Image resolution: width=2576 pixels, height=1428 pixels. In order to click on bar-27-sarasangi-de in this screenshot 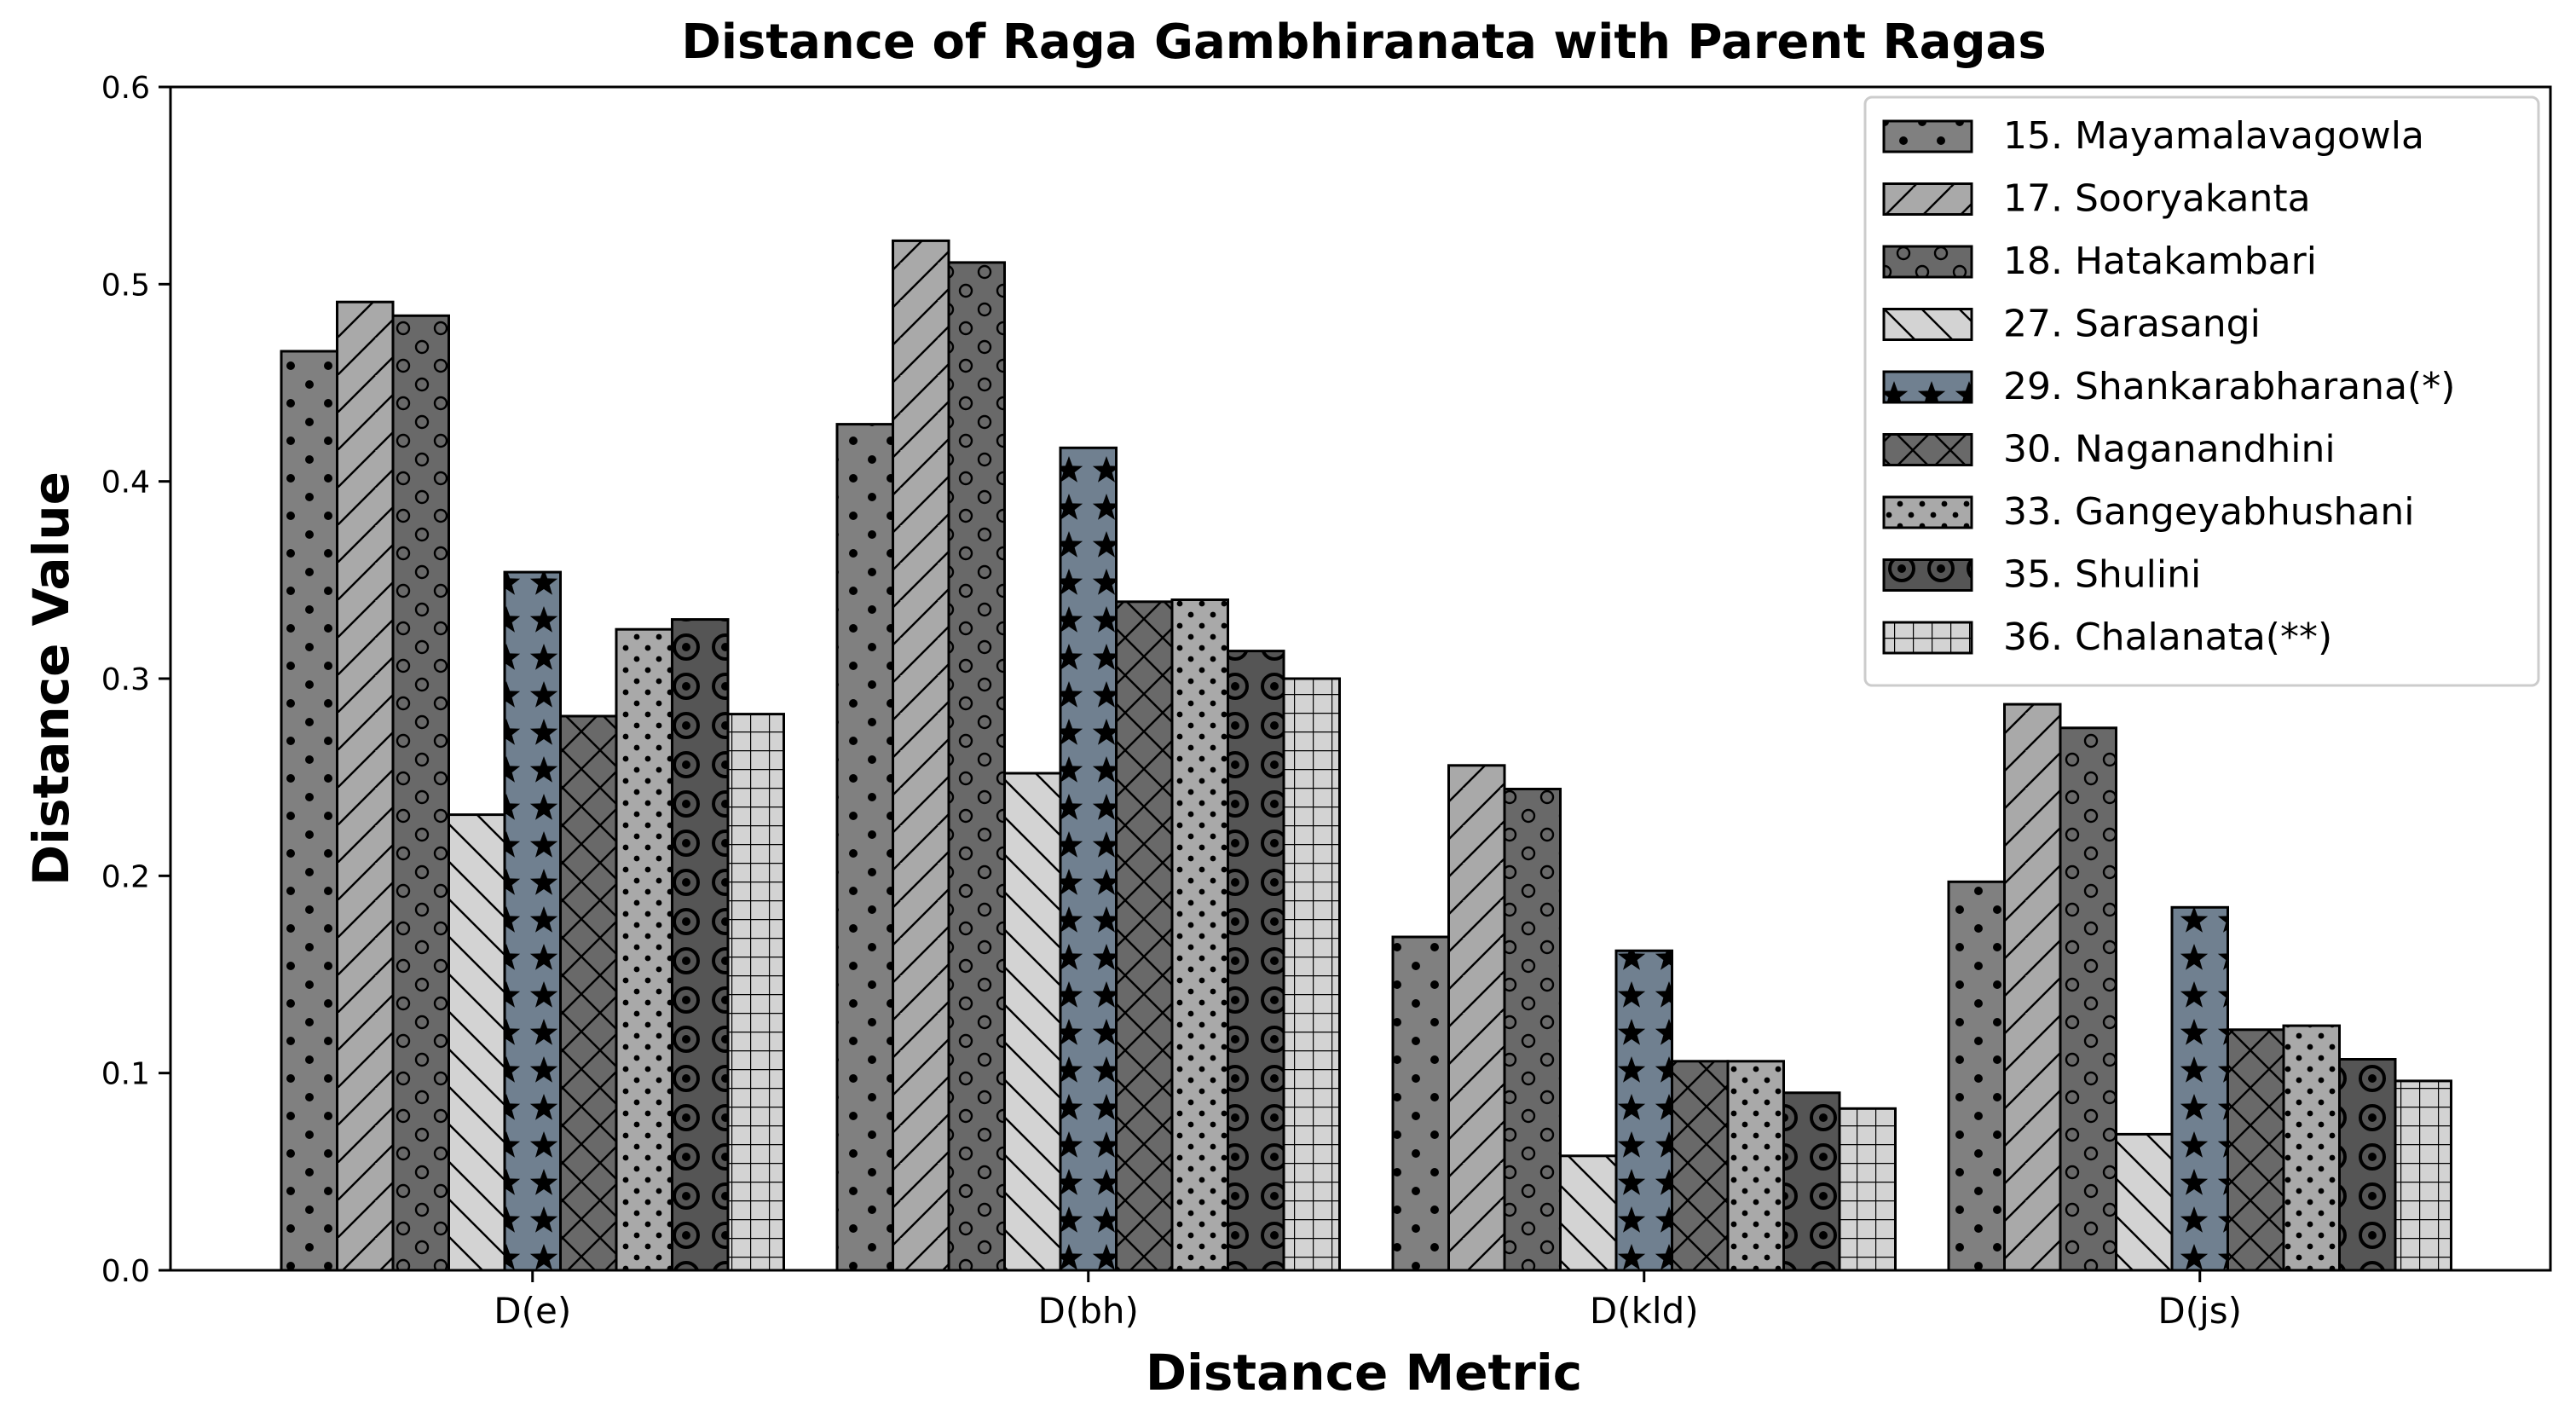, I will do `click(477, 1042)`.